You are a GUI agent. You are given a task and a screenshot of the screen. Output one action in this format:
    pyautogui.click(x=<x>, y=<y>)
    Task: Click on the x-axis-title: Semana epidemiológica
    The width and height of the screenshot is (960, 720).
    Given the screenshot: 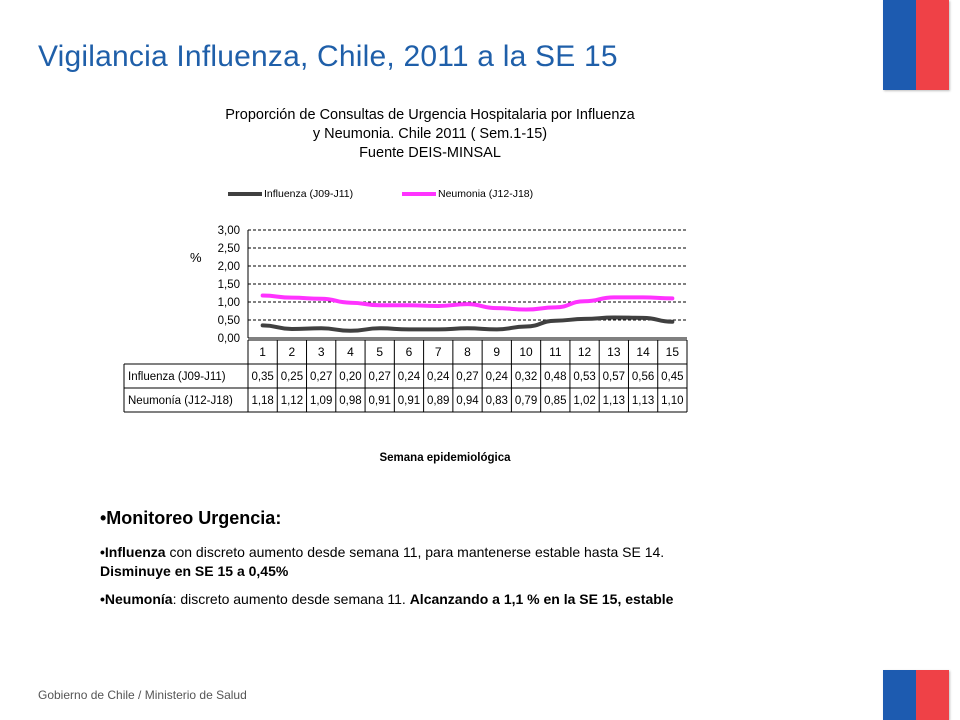 What is the action you would take?
    pyautogui.click(x=445, y=458)
    